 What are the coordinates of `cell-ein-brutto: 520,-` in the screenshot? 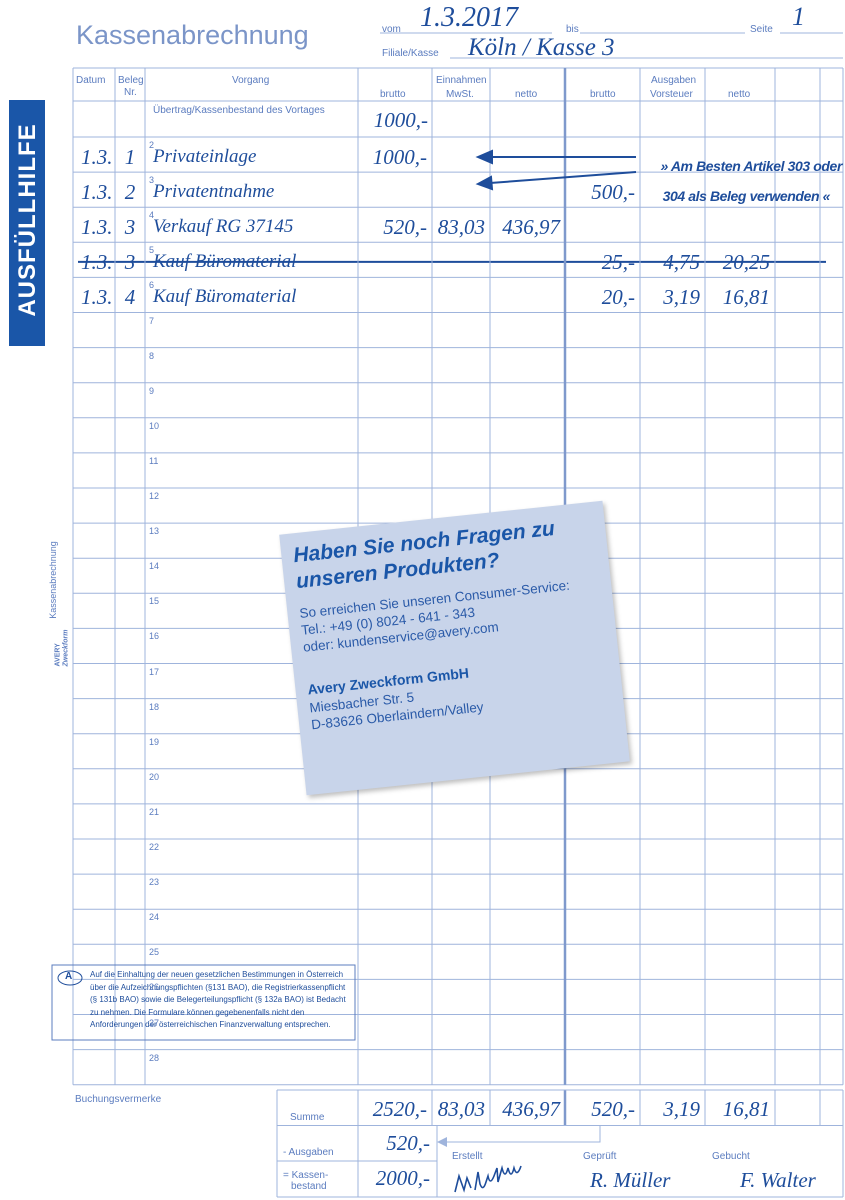 It's located at (405, 227).